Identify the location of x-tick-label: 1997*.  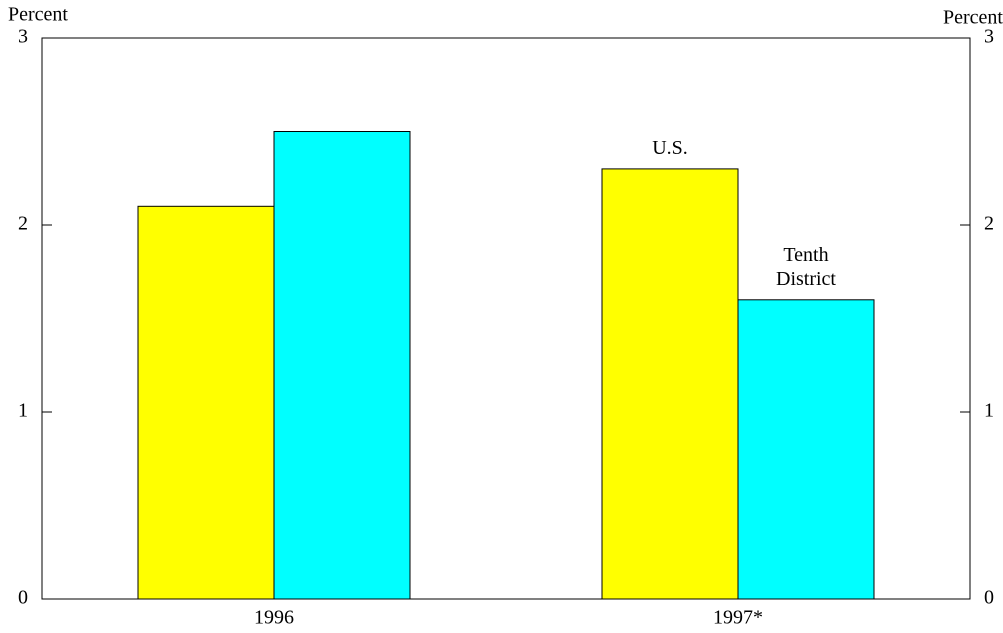
(738, 618).